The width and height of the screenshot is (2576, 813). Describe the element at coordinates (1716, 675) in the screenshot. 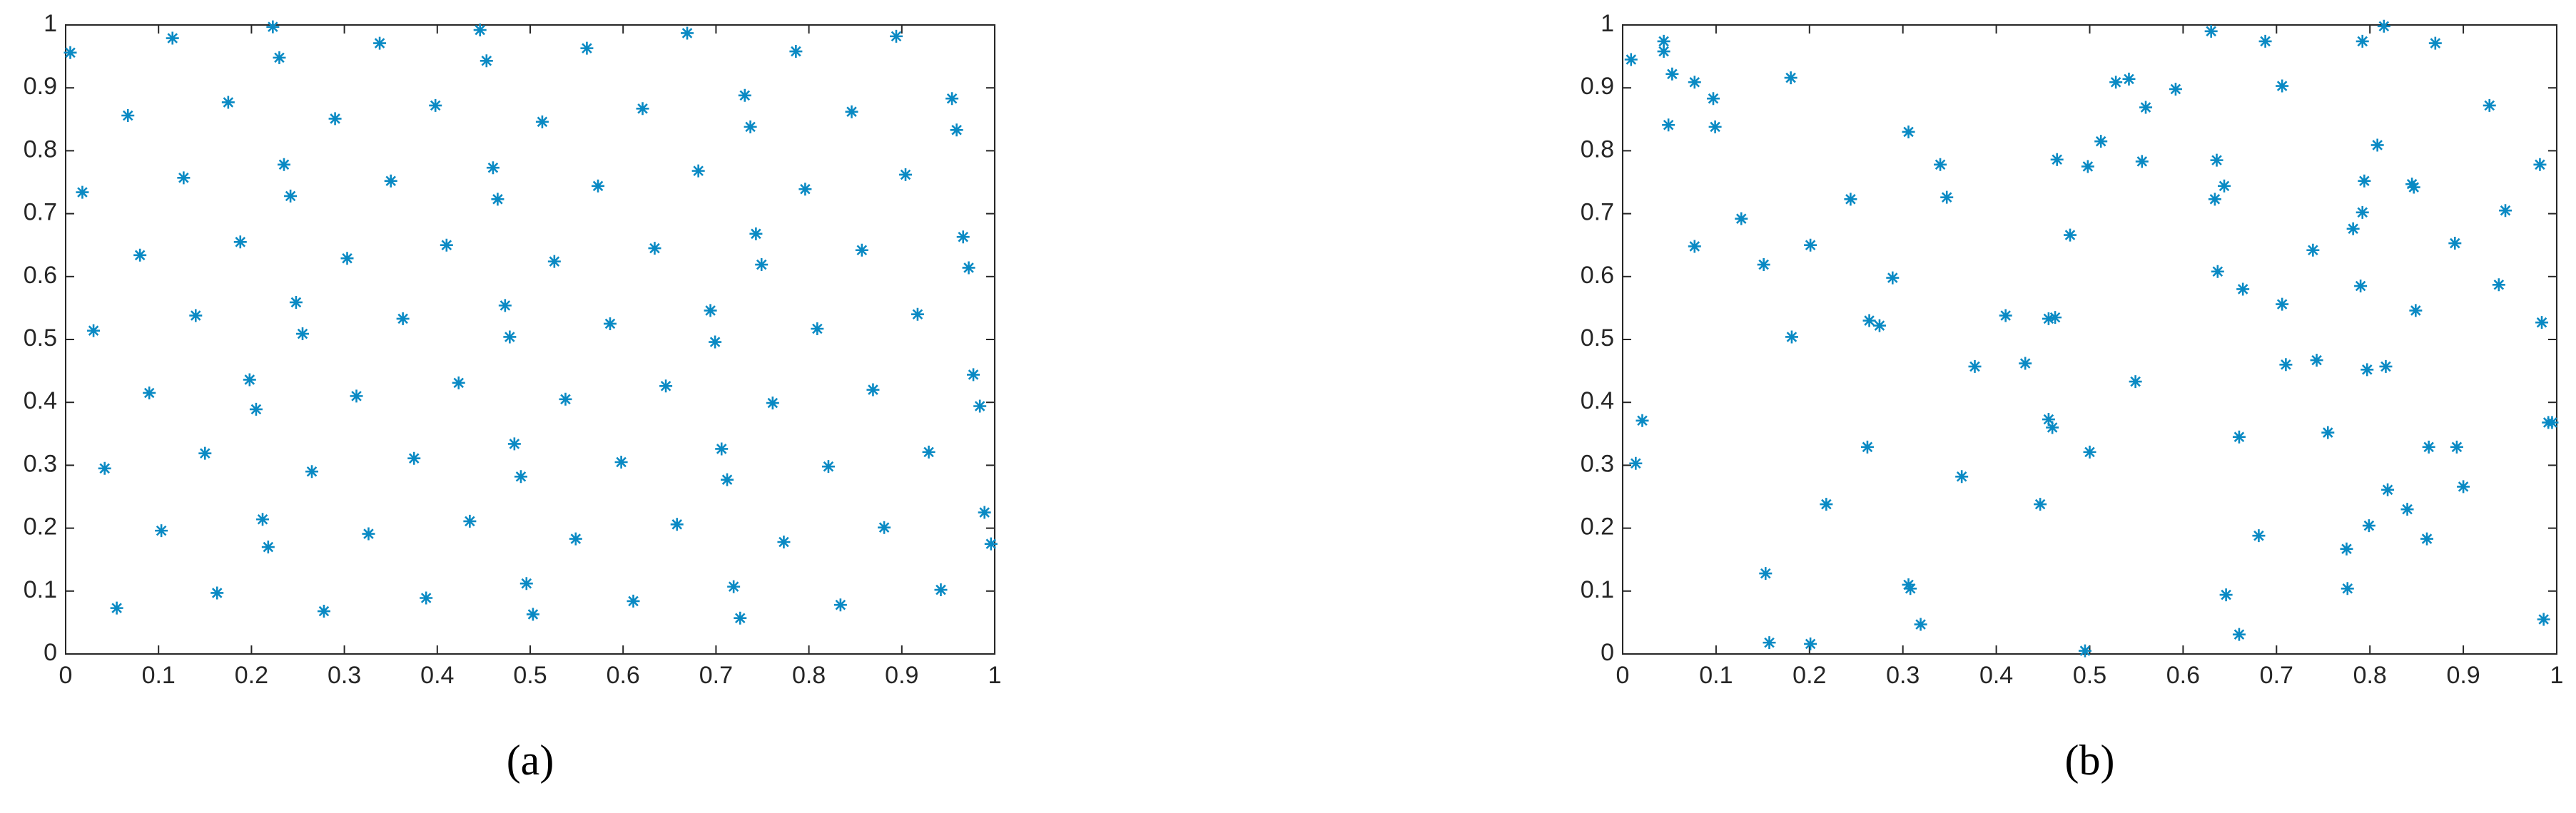

I see `x-tick-label: 0.1` at that location.